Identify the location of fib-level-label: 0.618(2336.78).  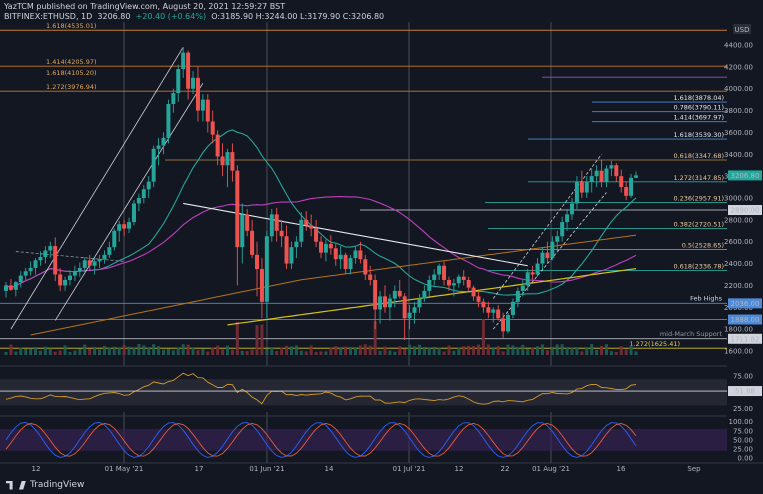
(698, 266).